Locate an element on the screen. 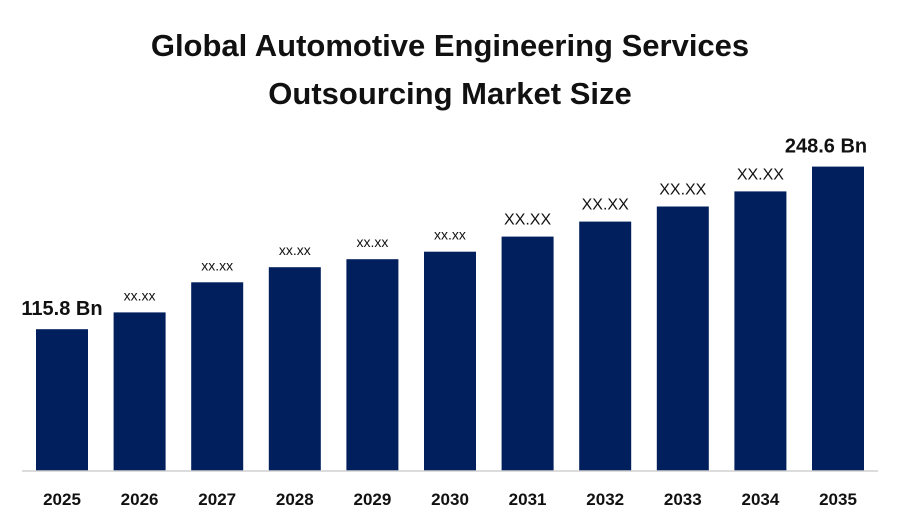 Image resolution: width=900 pixels, height=525 pixels. x-tick-2025: 2025 is located at coordinates (62, 499).